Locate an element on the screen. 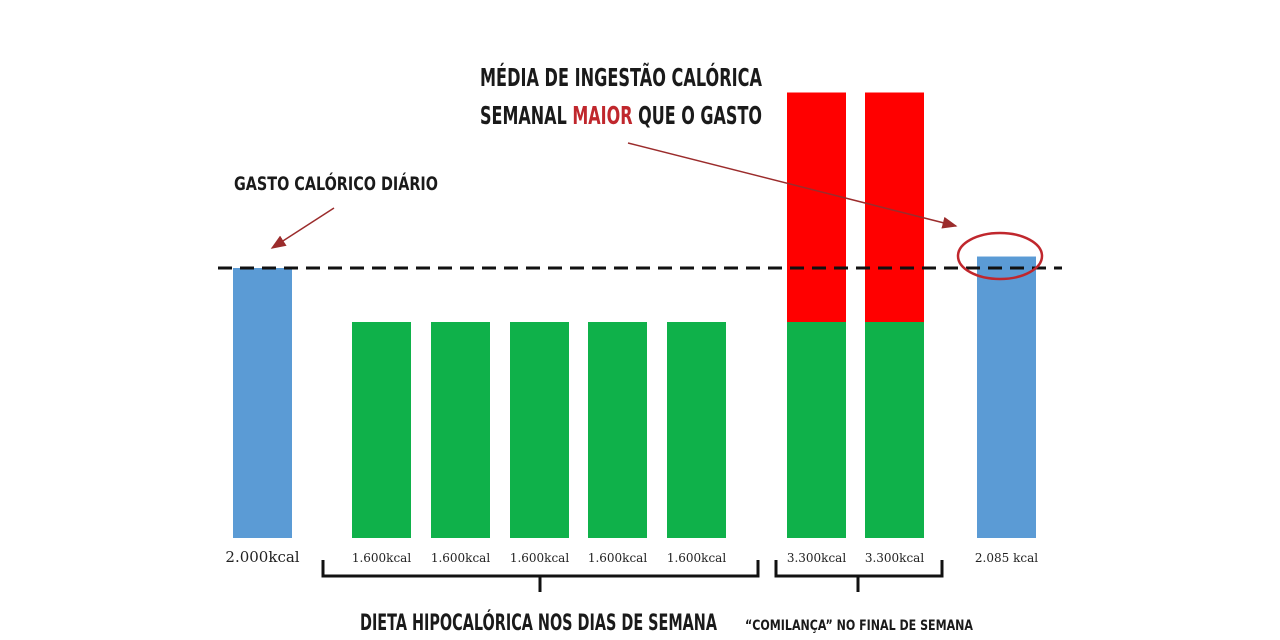 This screenshot has height=640, width=1280. bar-2-label: 1.600kcal is located at coordinates (382, 558).